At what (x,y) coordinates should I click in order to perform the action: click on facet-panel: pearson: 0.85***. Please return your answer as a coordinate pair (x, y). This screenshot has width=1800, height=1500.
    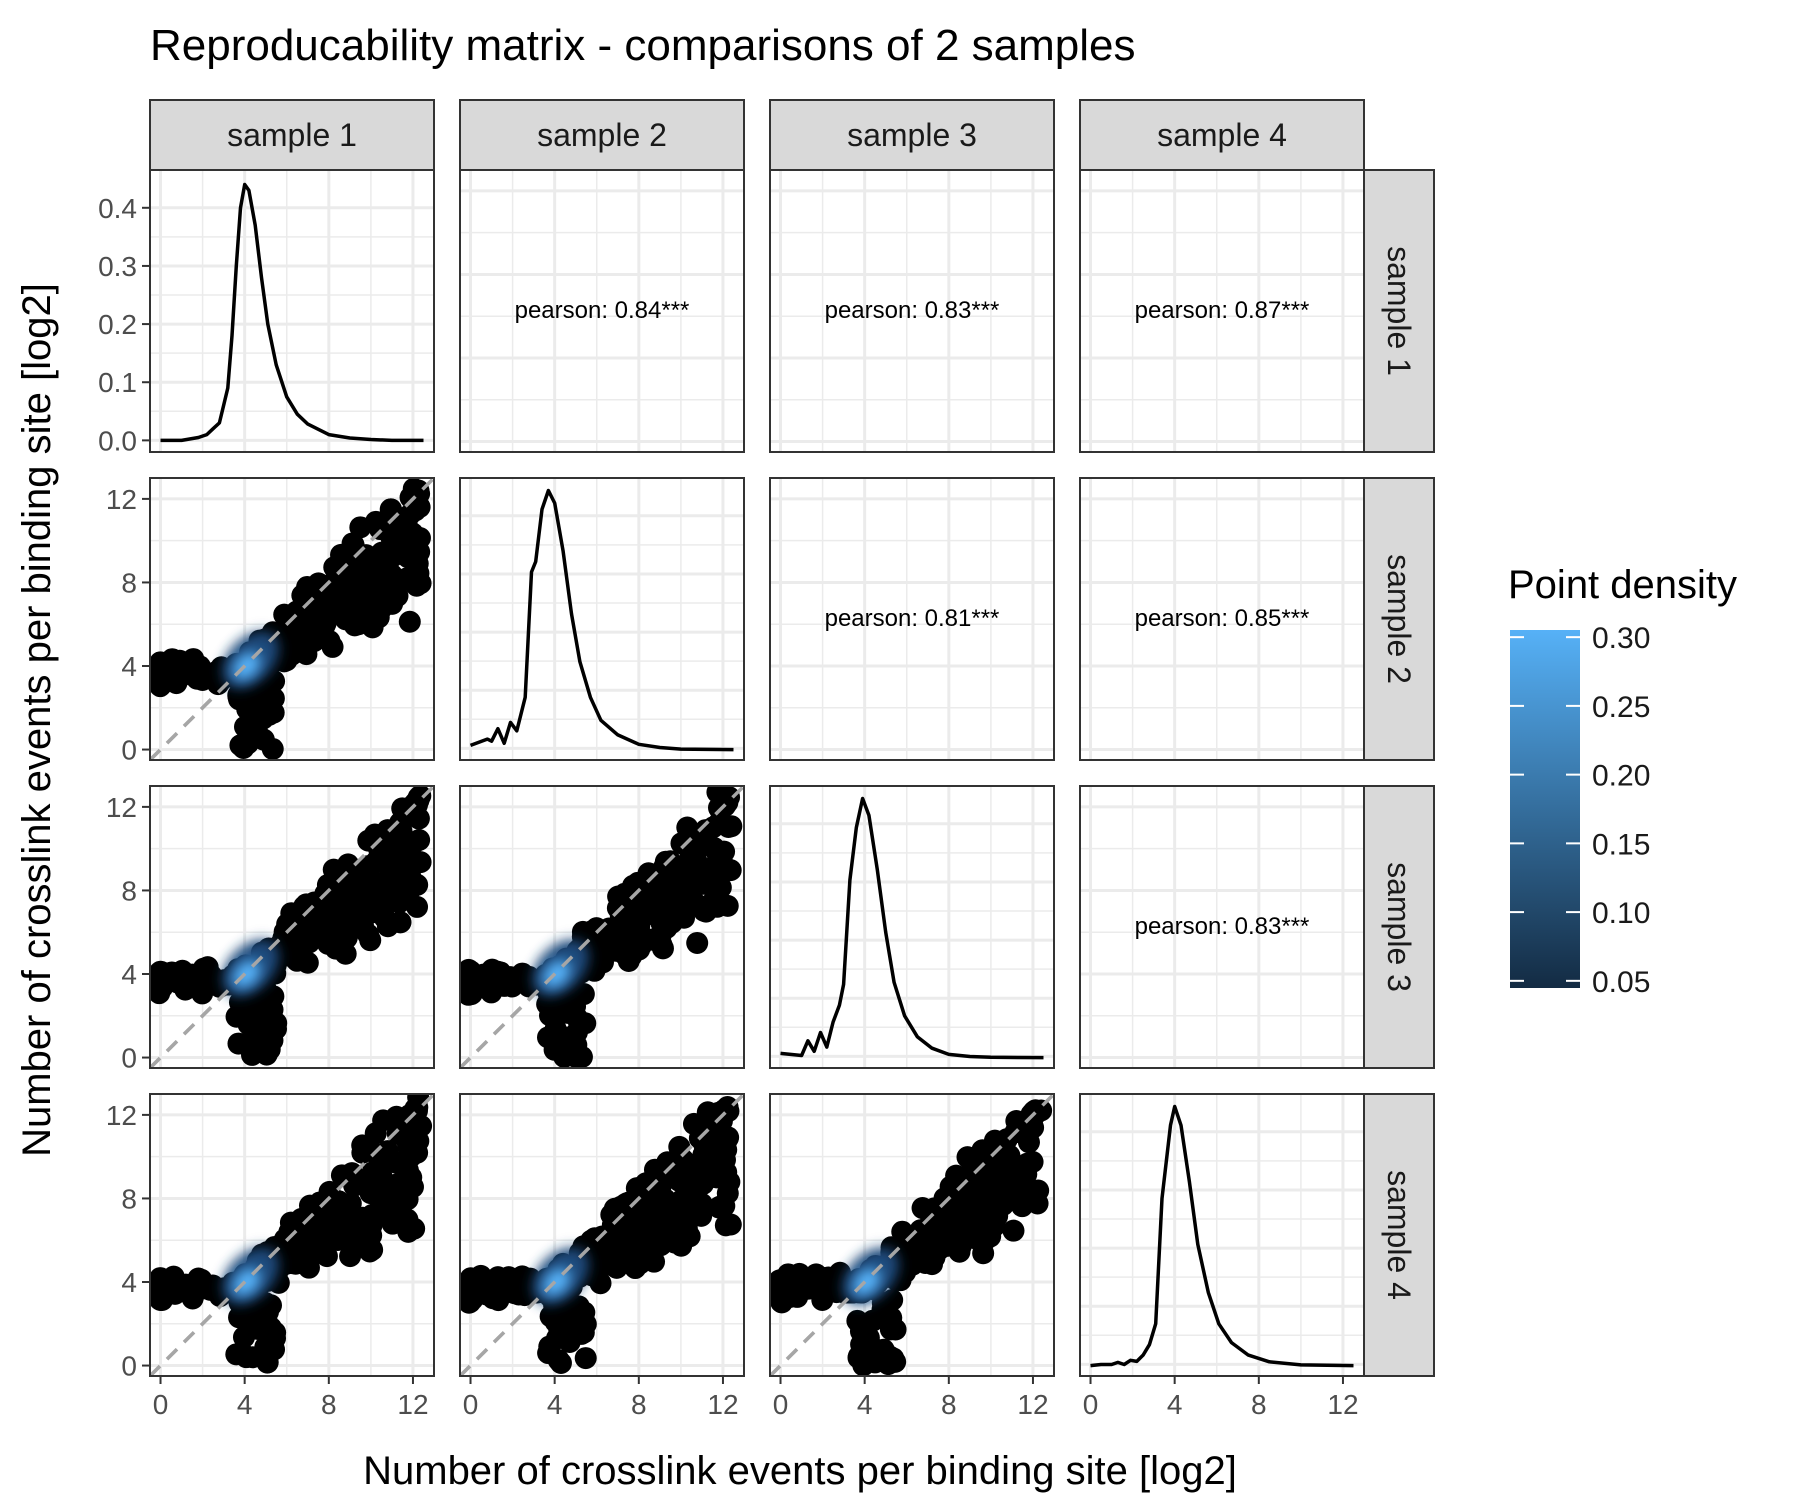
    Looking at the image, I should click on (1222, 619).